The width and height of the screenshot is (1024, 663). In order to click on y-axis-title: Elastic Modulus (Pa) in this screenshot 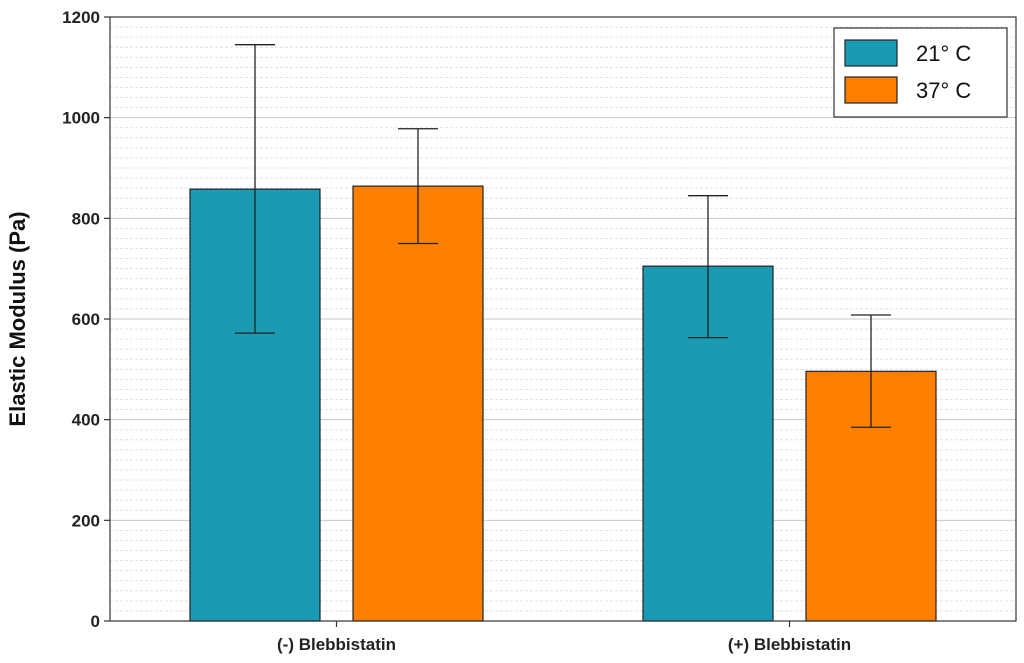, I will do `click(17, 318)`.